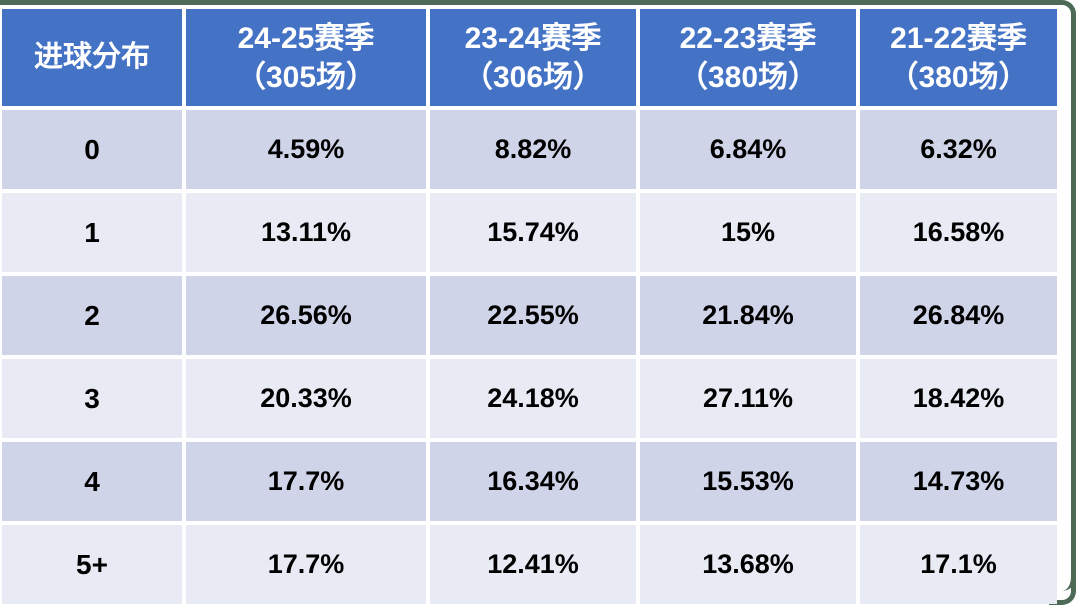 The width and height of the screenshot is (1080, 607). I want to click on season-label: 21-22赛季, so click(958, 38).